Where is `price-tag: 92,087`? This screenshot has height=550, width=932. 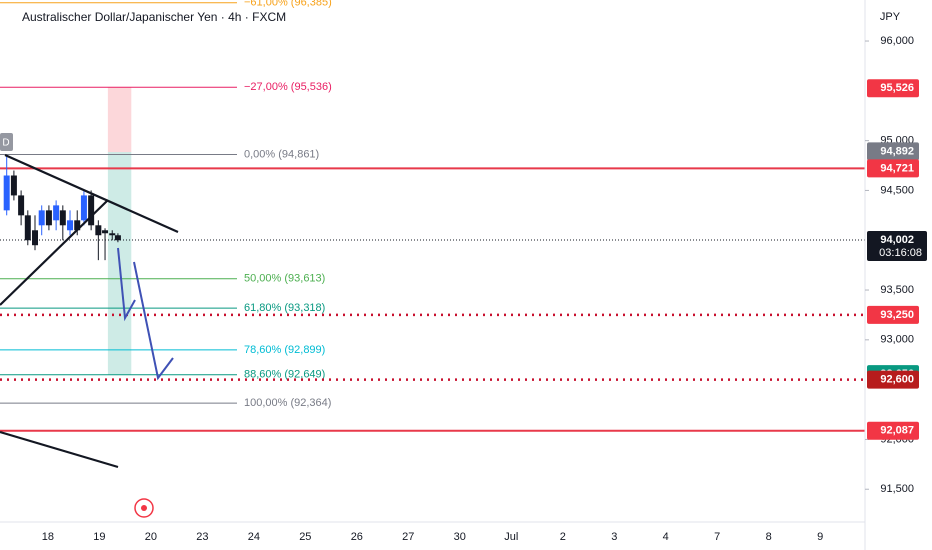
price-tag: 92,087 is located at coordinates (893, 430).